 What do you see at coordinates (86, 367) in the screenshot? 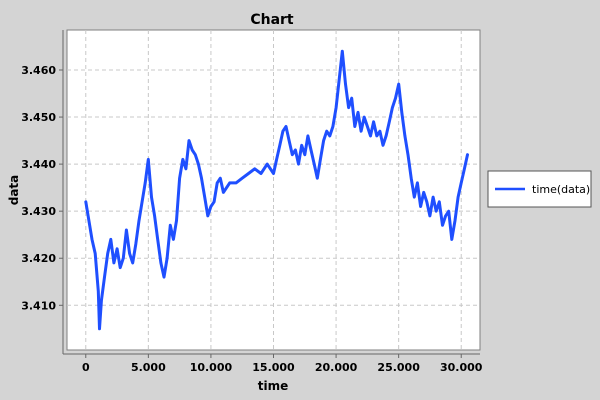
I see `x-tick-label: 0` at bounding box center [86, 367].